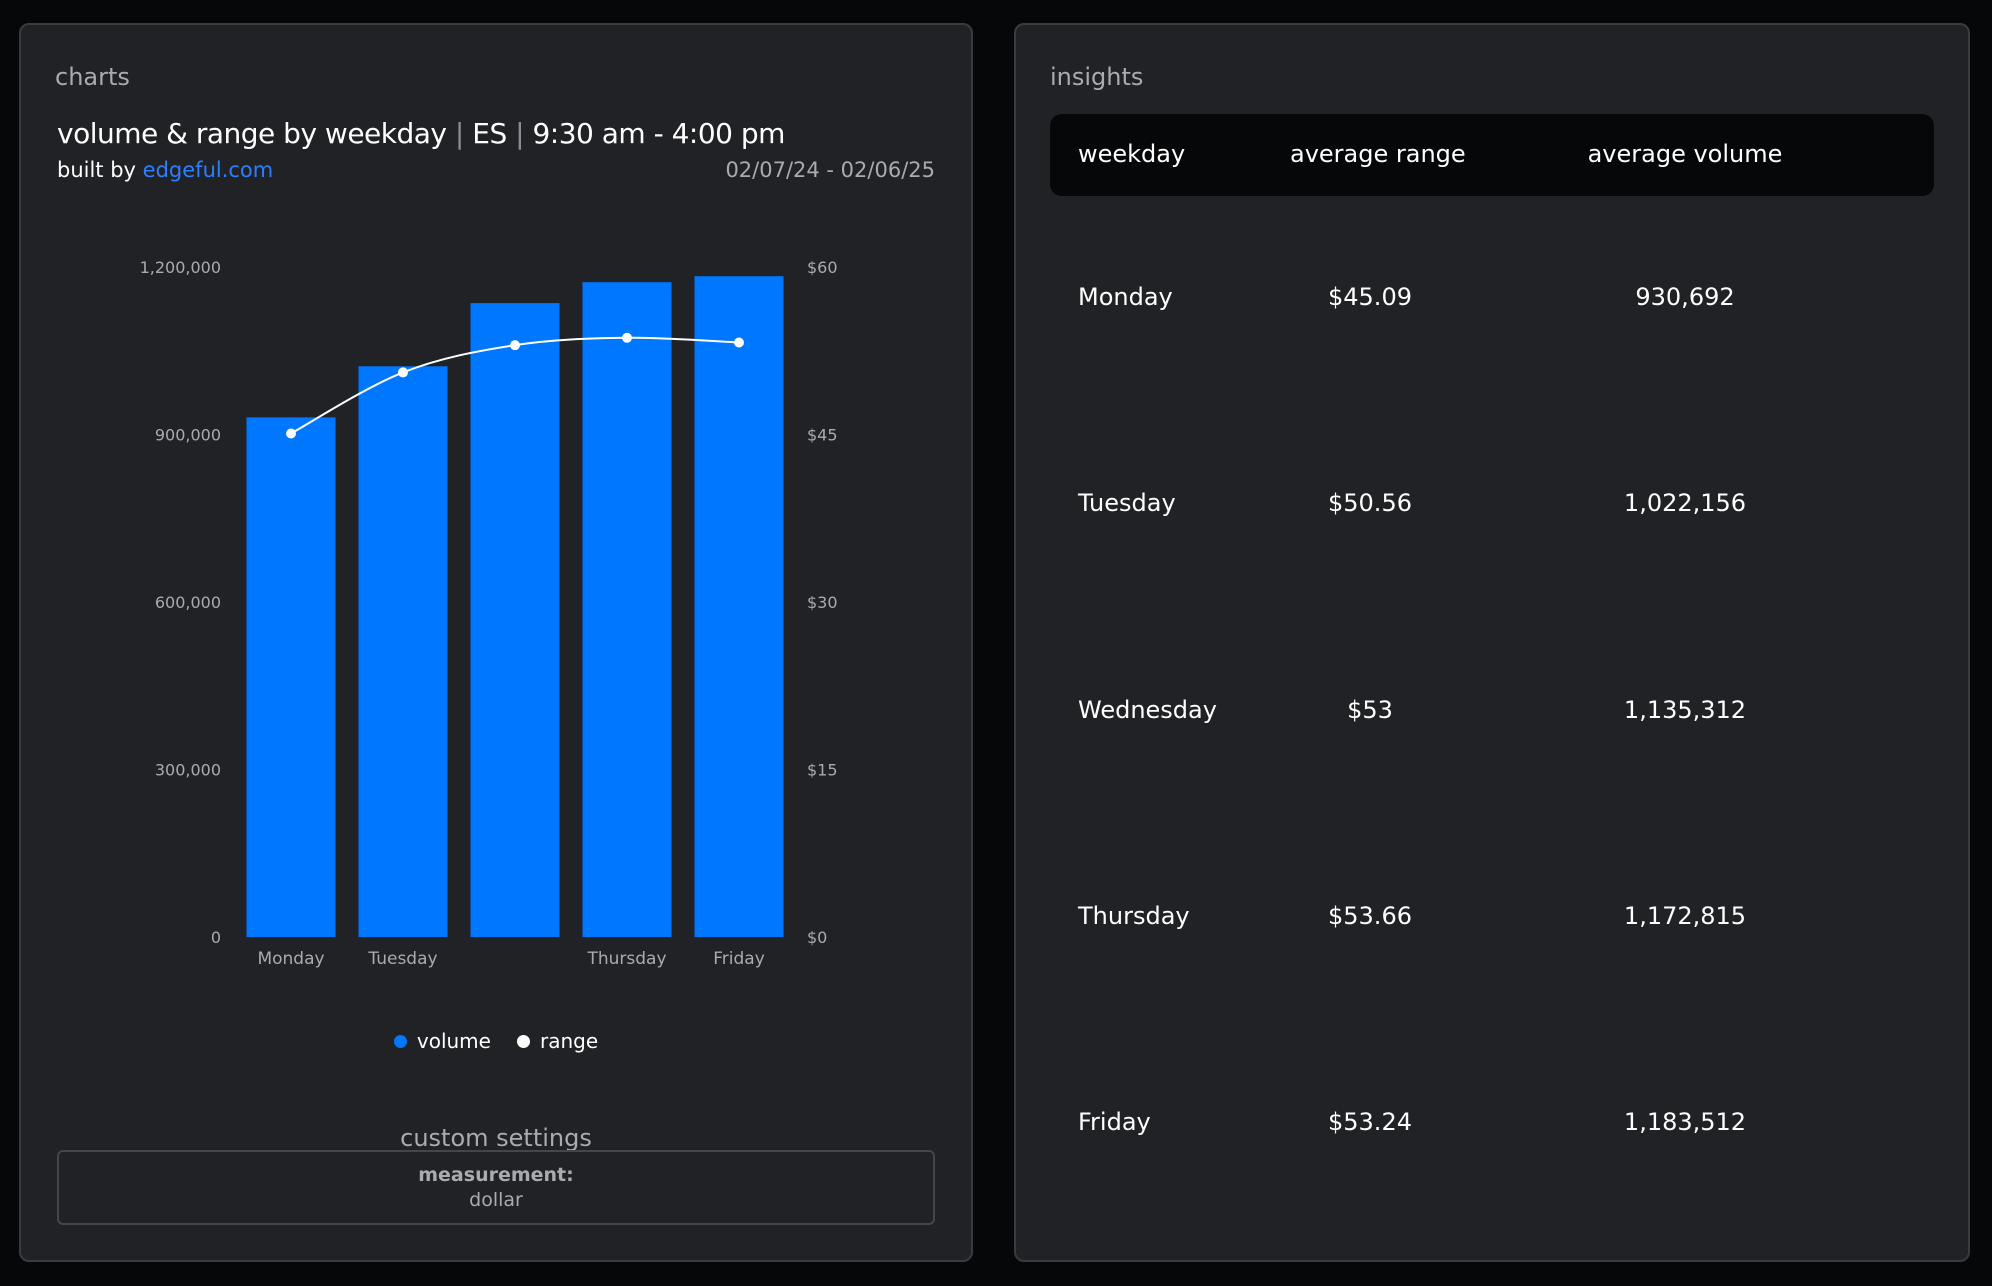  What do you see at coordinates (1378, 154) in the screenshot?
I see `column-header-average-range: average range` at bounding box center [1378, 154].